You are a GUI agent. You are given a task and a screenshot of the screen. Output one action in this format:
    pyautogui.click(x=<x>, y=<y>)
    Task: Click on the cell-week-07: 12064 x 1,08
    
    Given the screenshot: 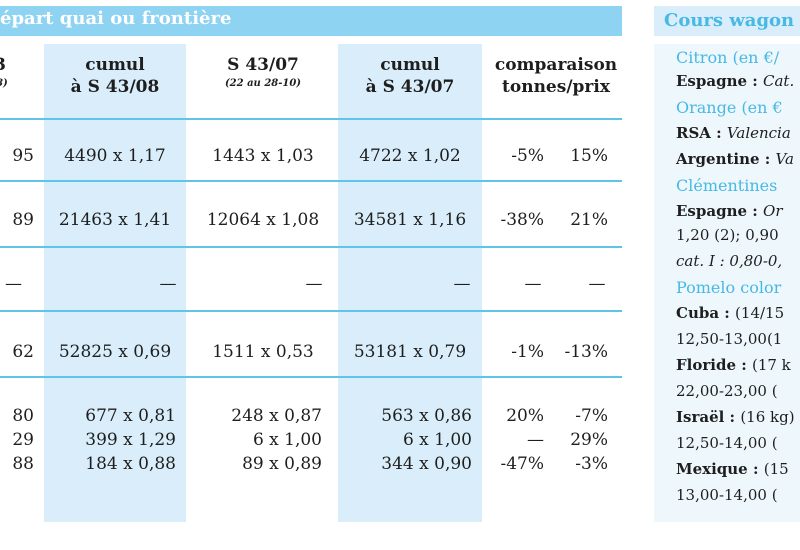 What is the action you would take?
    pyautogui.click(x=263, y=220)
    